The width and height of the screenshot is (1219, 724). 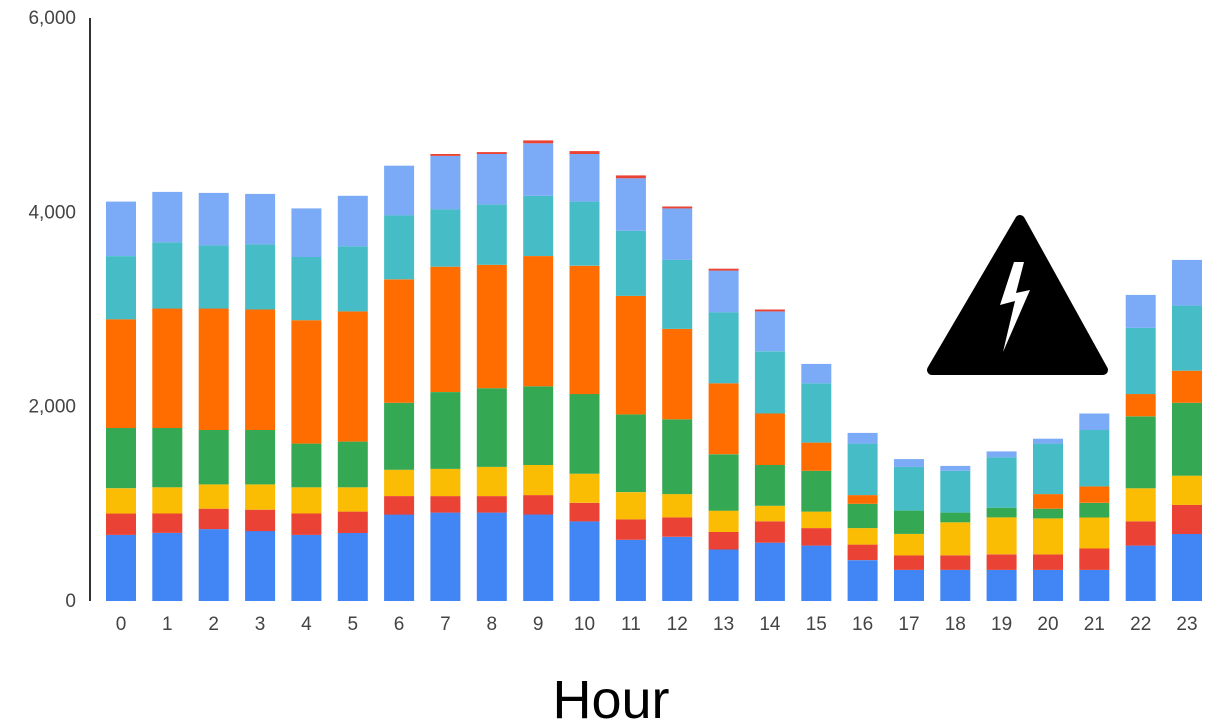 I want to click on x-tick-label: 8, so click(x=492, y=624).